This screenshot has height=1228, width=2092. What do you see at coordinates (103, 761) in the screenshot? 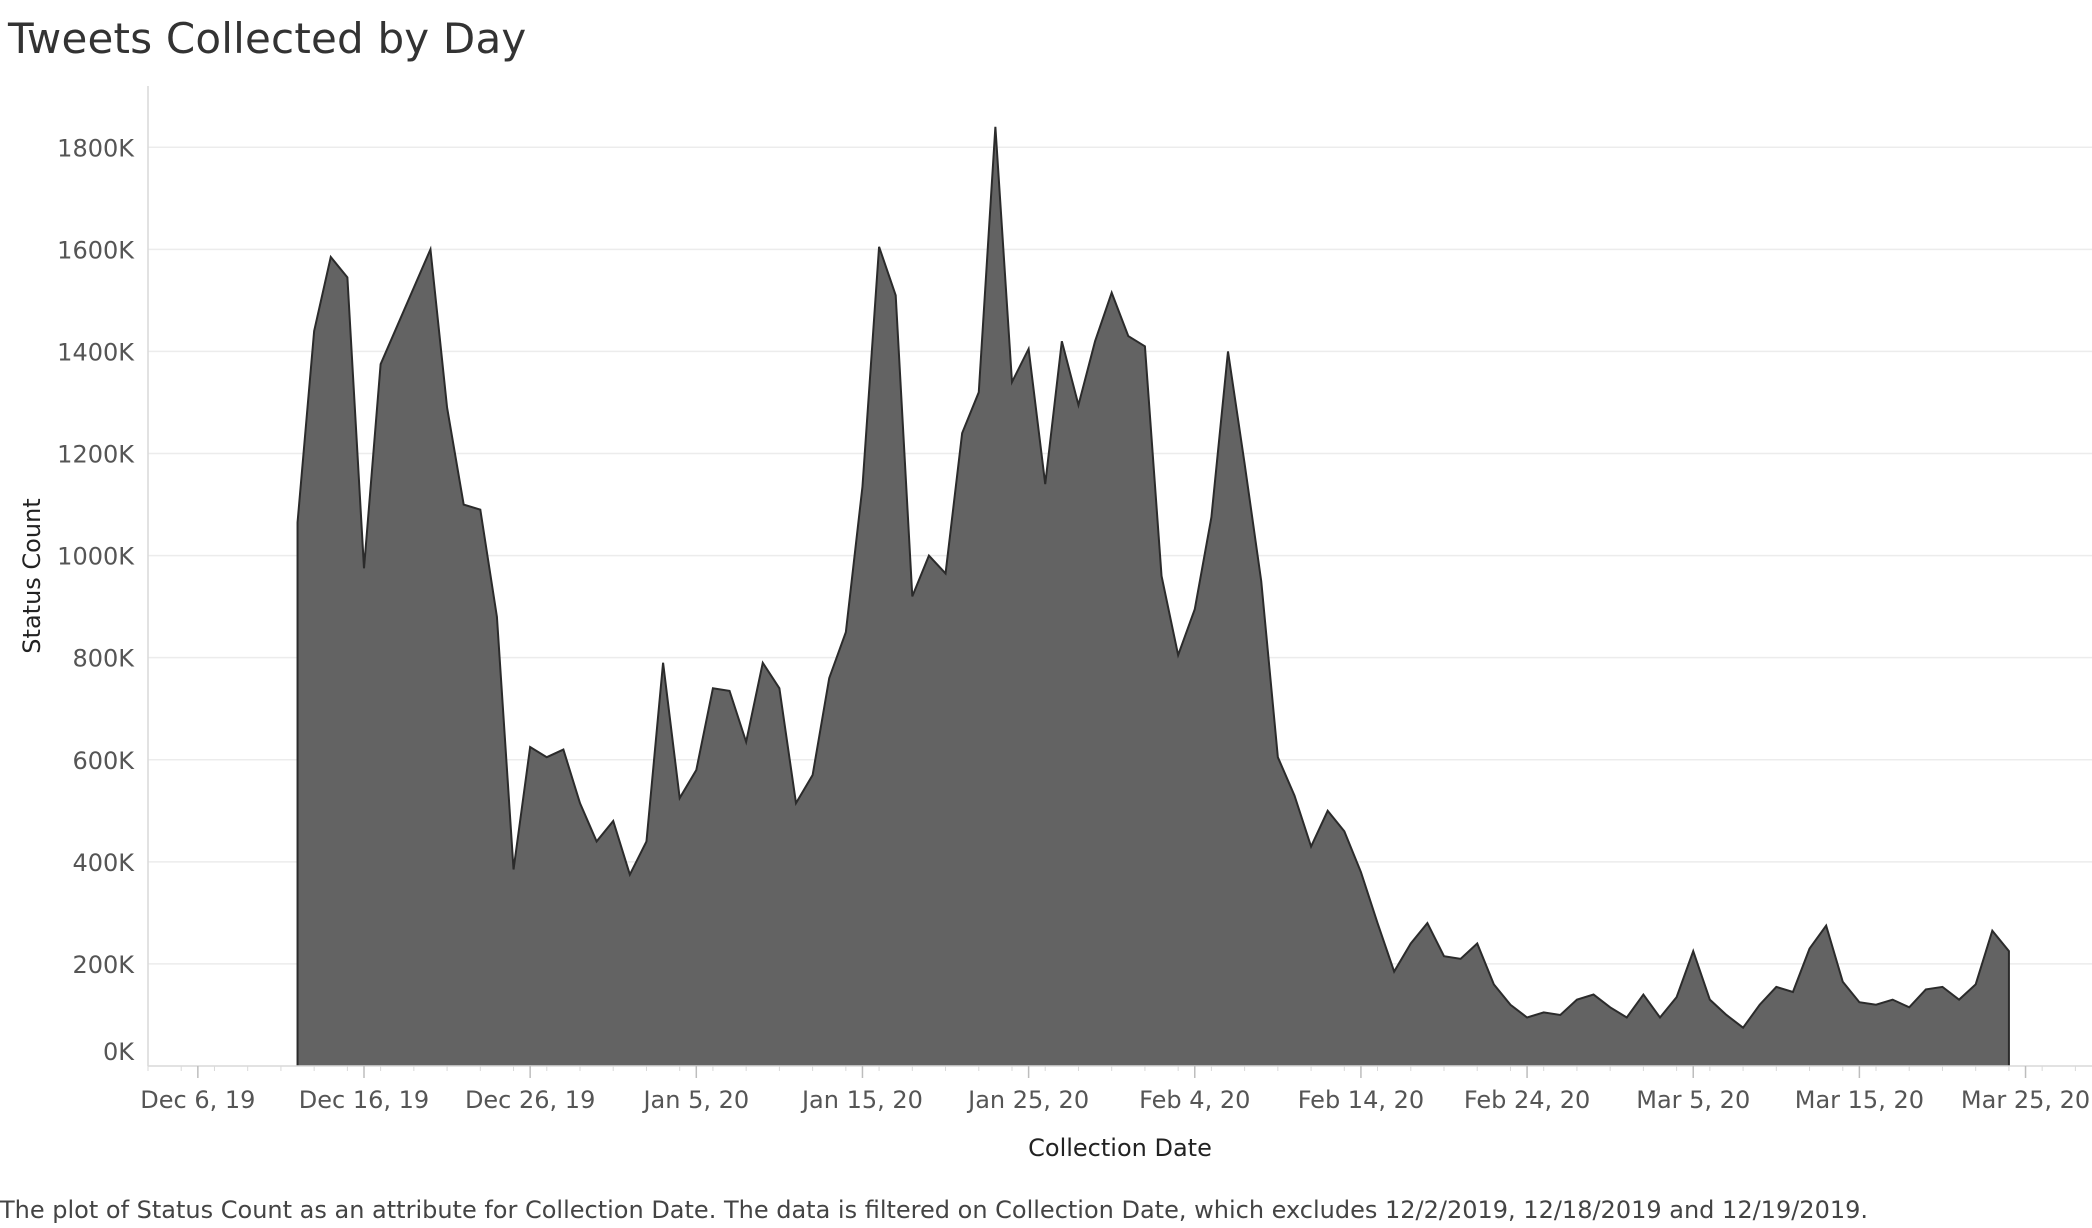
I see `y-tick-label: 600K` at bounding box center [103, 761].